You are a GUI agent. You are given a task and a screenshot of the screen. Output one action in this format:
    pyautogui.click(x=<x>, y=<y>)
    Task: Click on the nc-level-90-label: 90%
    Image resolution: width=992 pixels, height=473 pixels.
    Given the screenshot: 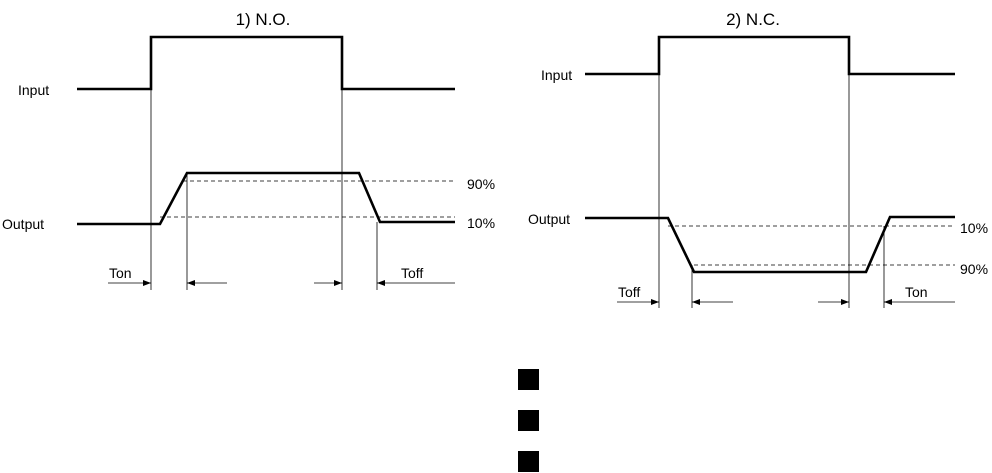 What is the action you would take?
    pyautogui.click(x=974, y=269)
    